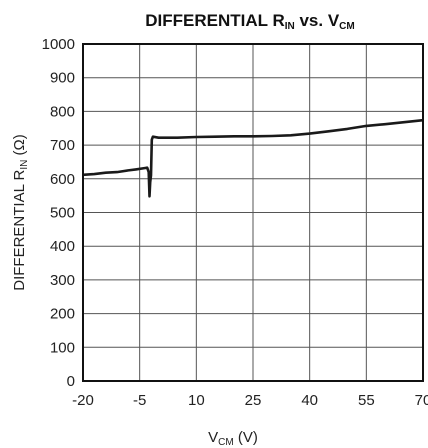 The width and height of the screenshot is (428, 448). I want to click on chart-title-main-subscript: IN, so click(290, 26).